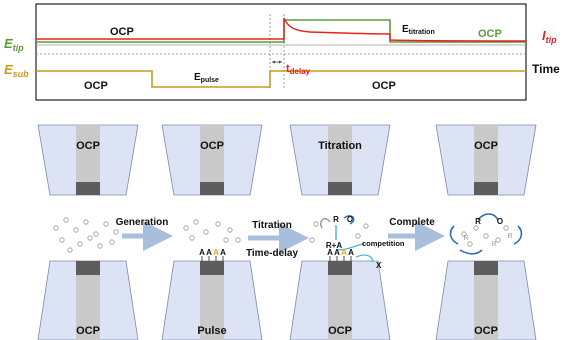 This screenshot has height=340, width=571. Describe the element at coordinates (16, 70) in the screenshot. I see `e-sub-axis-label: Esub` at that location.